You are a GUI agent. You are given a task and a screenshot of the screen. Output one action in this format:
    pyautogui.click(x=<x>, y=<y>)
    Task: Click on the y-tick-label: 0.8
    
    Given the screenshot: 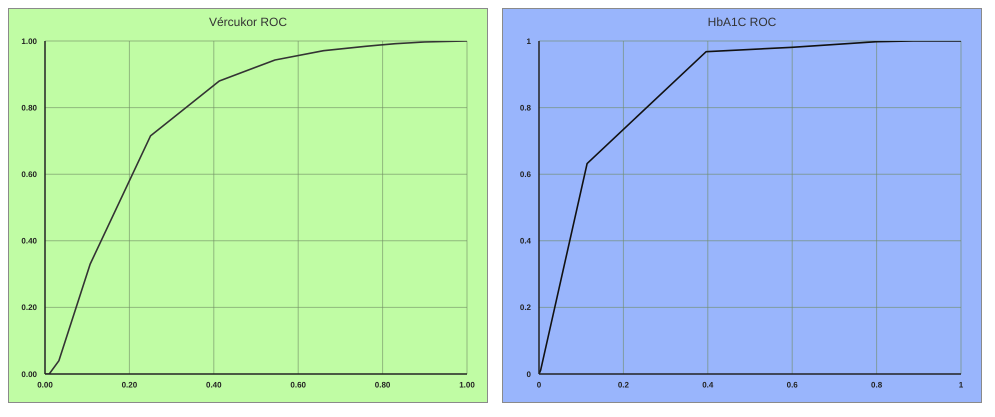 What is the action you would take?
    pyautogui.click(x=526, y=107)
    